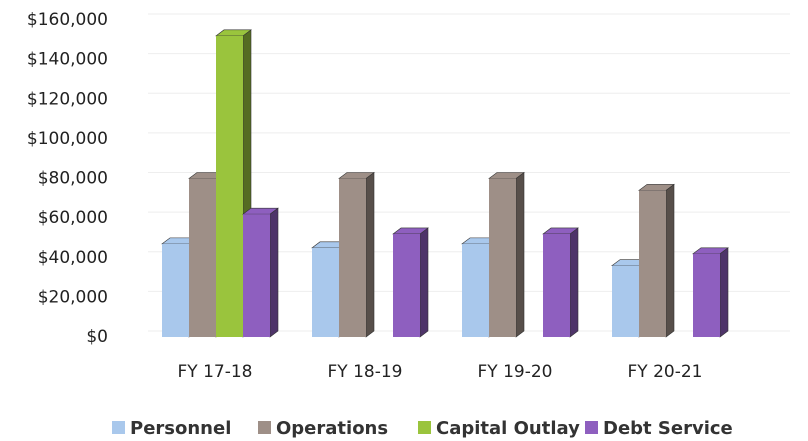  Describe the element at coordinates (73, 258) in the screenshot. I see `y-tick-label: $40,000` at that location.